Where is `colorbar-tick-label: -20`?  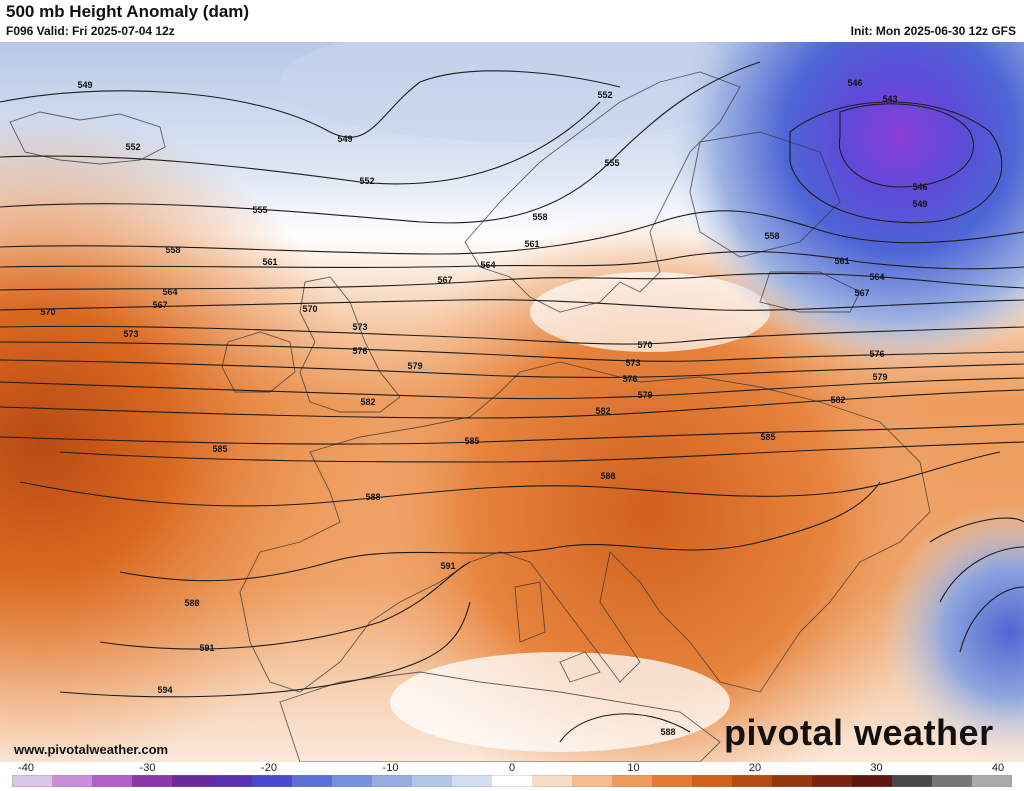
colorbar-tick-label: -20 is located at coordinates (269, 768).